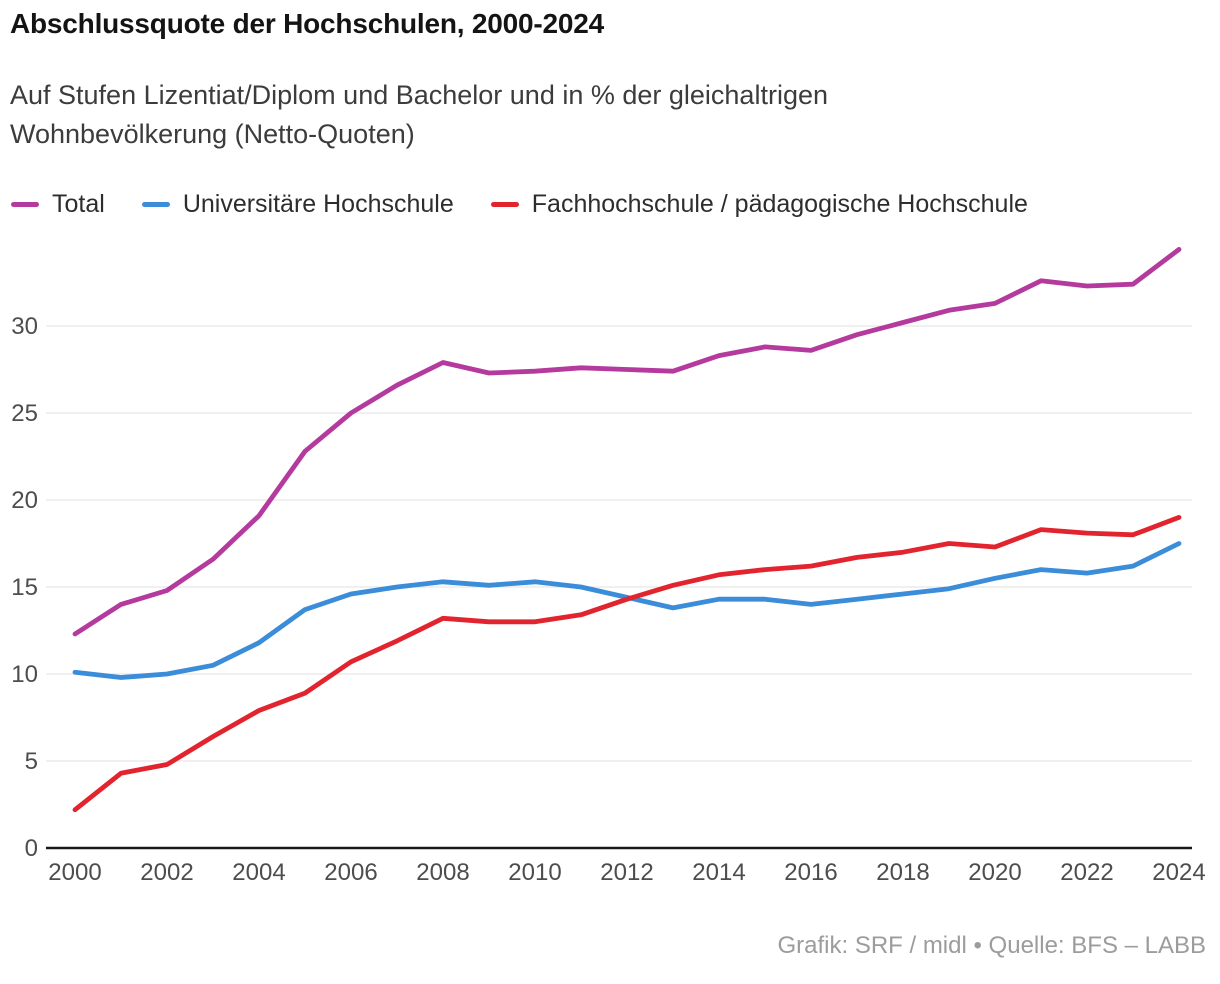 The width and height of the screenshot is (1220, 984). I want to click on x-axis-tick-label: 2002, so click(166, 872).